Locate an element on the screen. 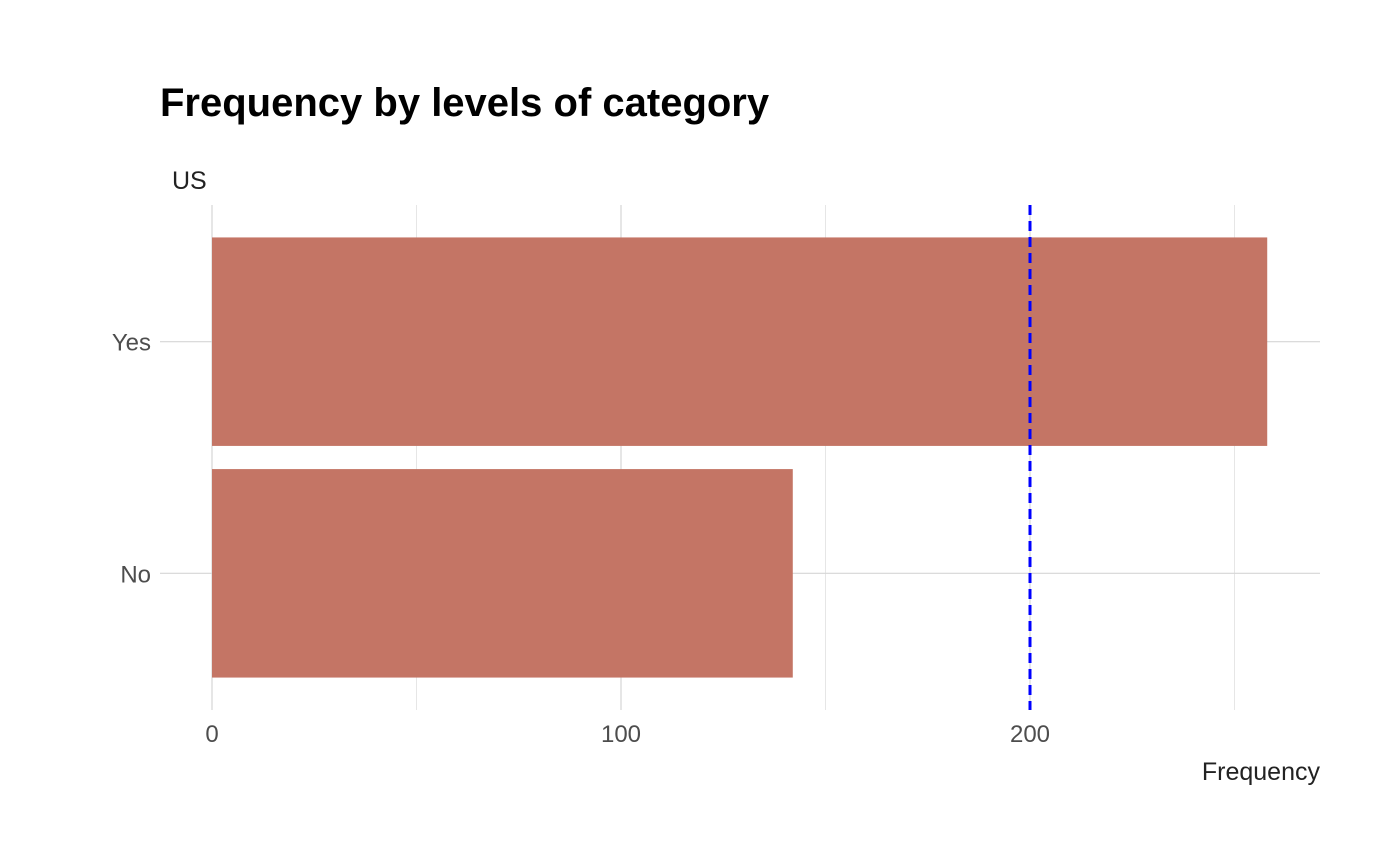 Image resolution: width=1400 pixels, height=866 pixels. bar-no is located at coordinates (502, 573).